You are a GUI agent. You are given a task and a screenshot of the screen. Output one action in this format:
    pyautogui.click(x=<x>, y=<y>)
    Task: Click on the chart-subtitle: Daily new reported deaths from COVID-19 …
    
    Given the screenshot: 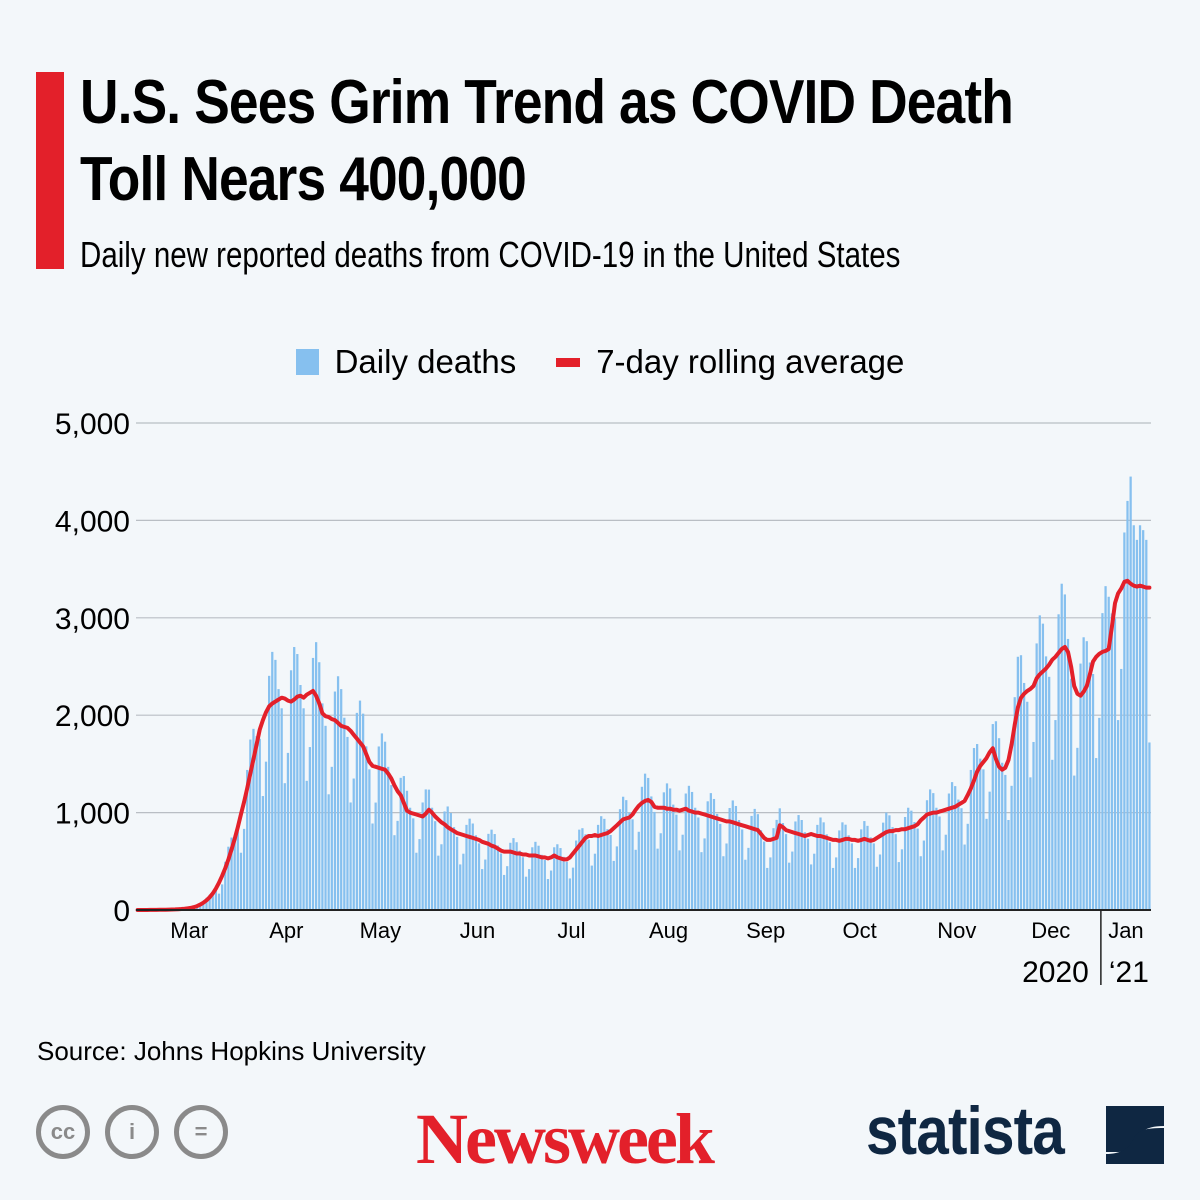 What is the action you would take?
    pyautogui.click(x=490, y=254)
    